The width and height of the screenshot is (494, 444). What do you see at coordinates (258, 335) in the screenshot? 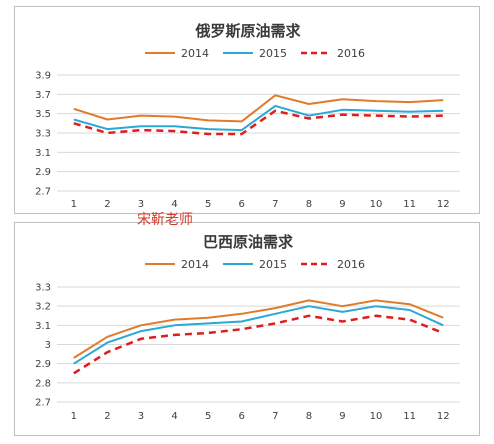
I see `brazil-series-line-2015` at bounding box center [258, 335].